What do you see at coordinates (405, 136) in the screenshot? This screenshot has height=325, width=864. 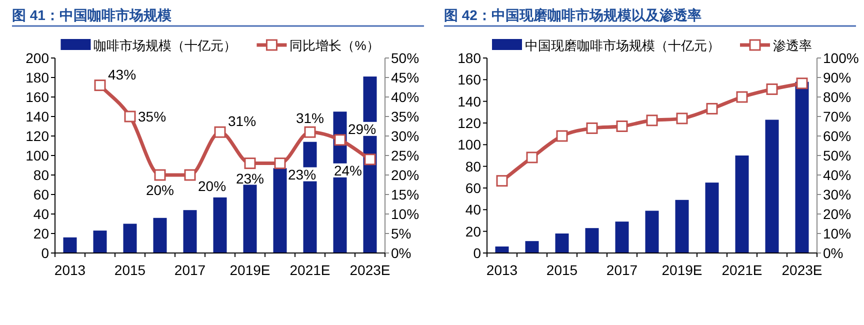 I see `y2-tick-label: 30%` at bounding box center [405, 136].